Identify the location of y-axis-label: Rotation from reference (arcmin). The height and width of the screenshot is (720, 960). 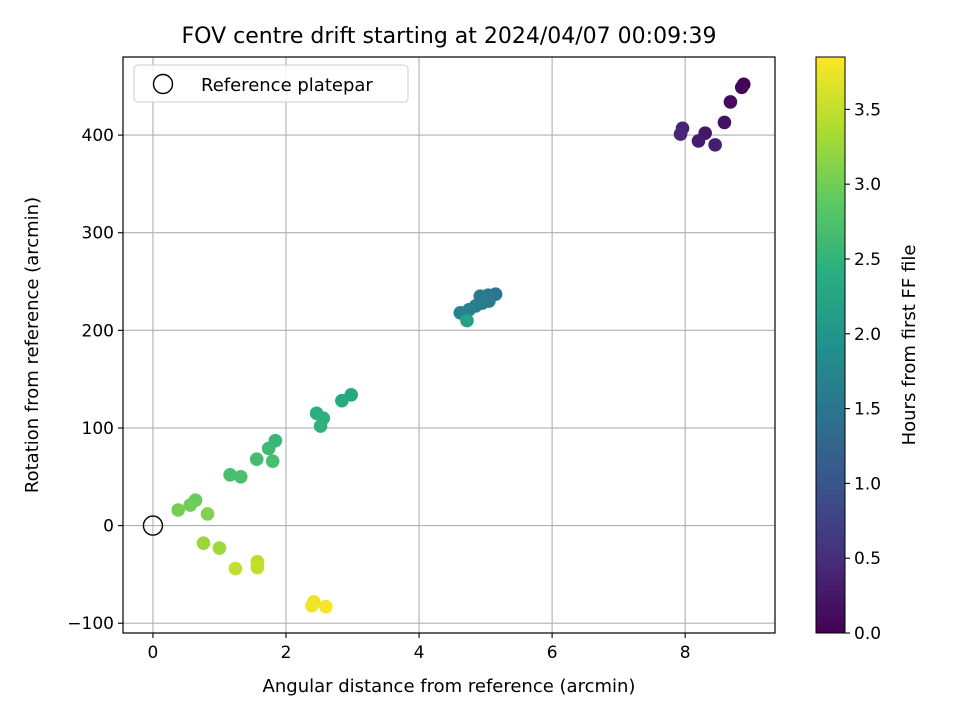
(32, 345).